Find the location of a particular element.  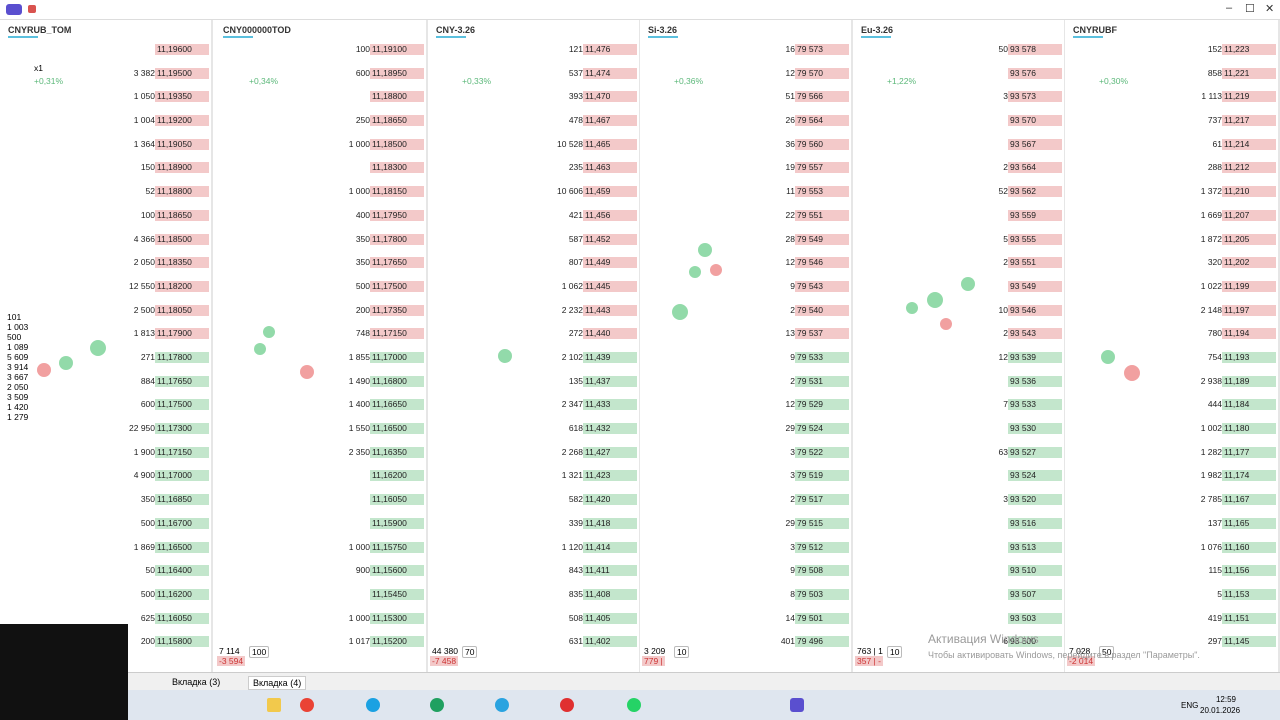

price: 11,15200 is located at coordinates (397, 642).